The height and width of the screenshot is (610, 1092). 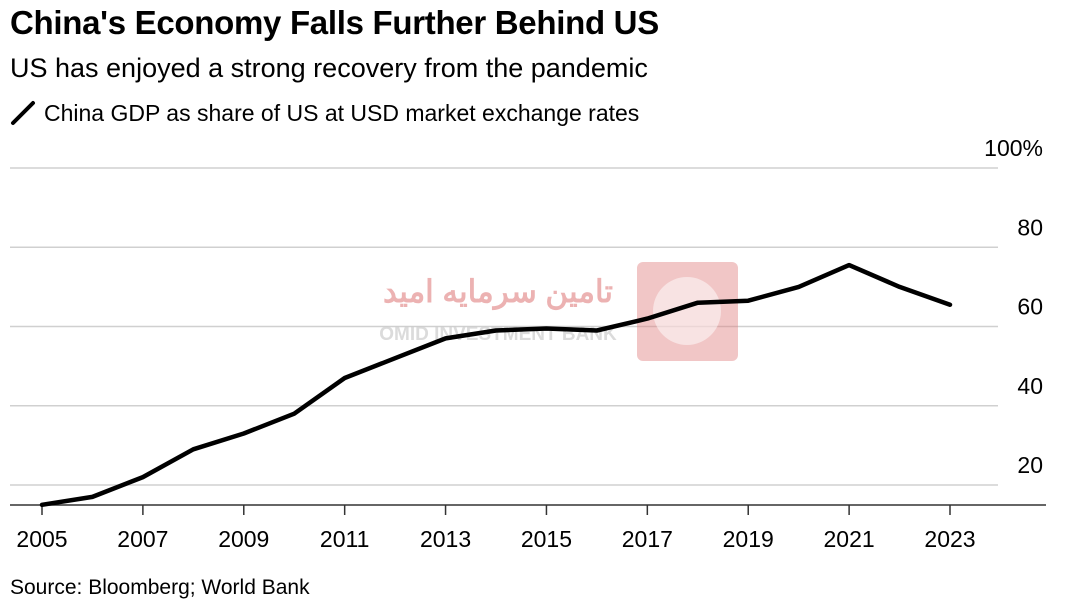 I want to click on x-tick-label: 2009, so click(x=243, y=539).